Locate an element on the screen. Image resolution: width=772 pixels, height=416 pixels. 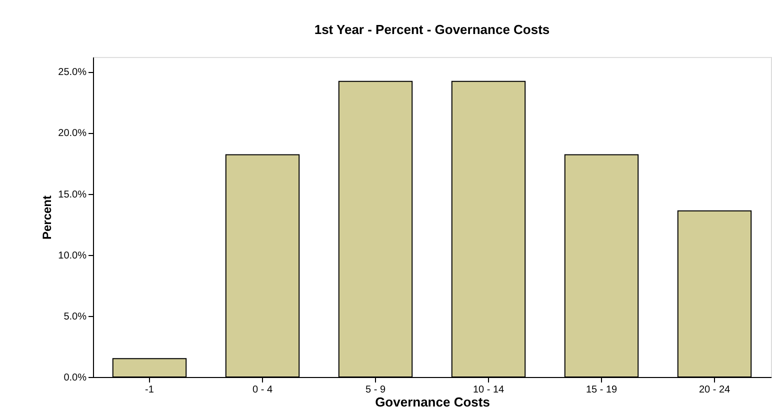
y-tick-label: 0.0% is located at coordinates (75, 378).